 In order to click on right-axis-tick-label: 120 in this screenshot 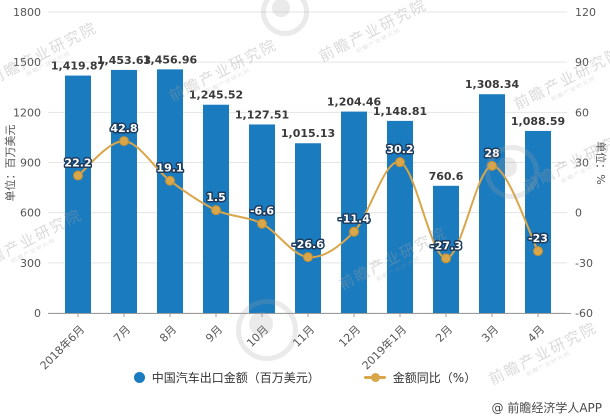, I will do `click(585, 12)`.